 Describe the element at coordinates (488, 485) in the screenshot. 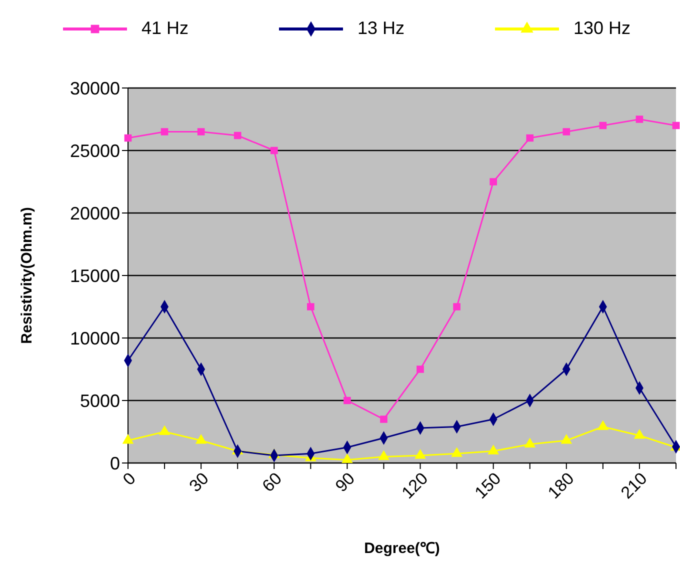

I see `x-tick-label: 150` at that location.